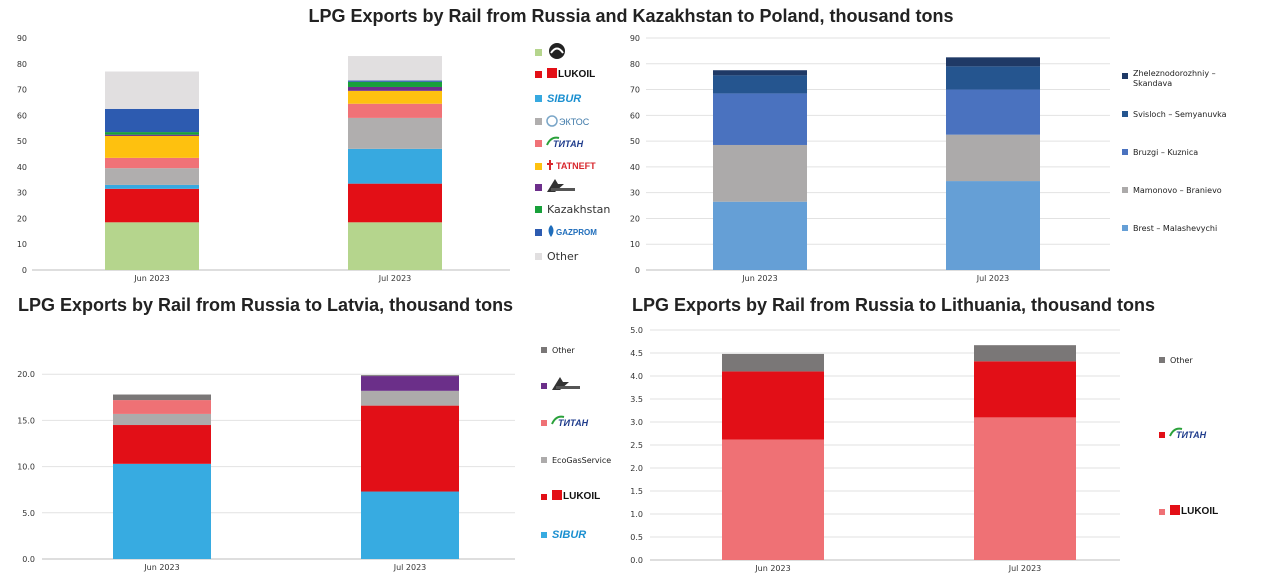 Image resolution: width=1262 pixels, height=585 pixels. I want to click on y-tick-label: 1.0, so click(636, 514).